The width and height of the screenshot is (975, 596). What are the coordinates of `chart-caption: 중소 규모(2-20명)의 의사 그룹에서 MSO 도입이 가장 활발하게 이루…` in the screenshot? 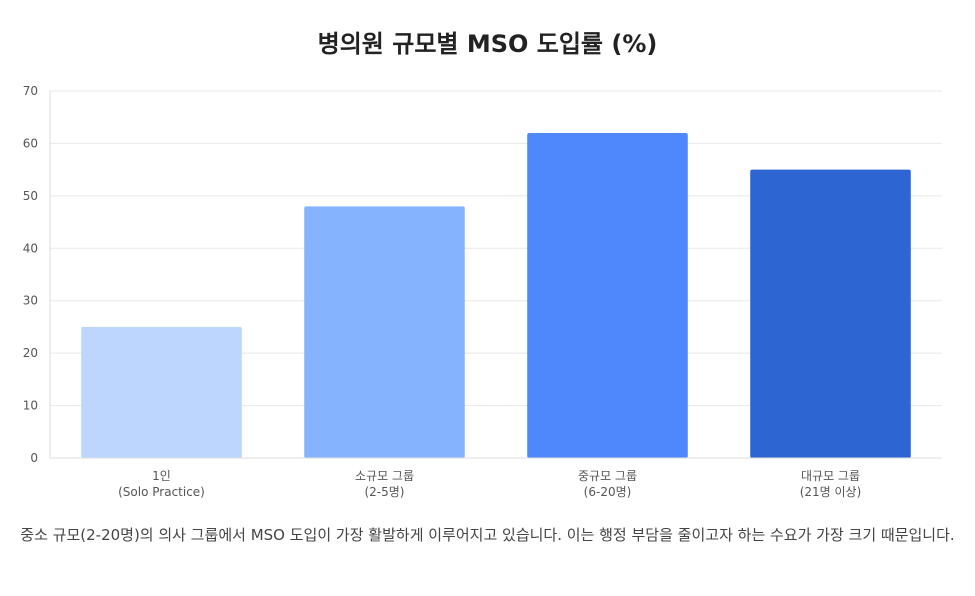 It's located at (487, 535).